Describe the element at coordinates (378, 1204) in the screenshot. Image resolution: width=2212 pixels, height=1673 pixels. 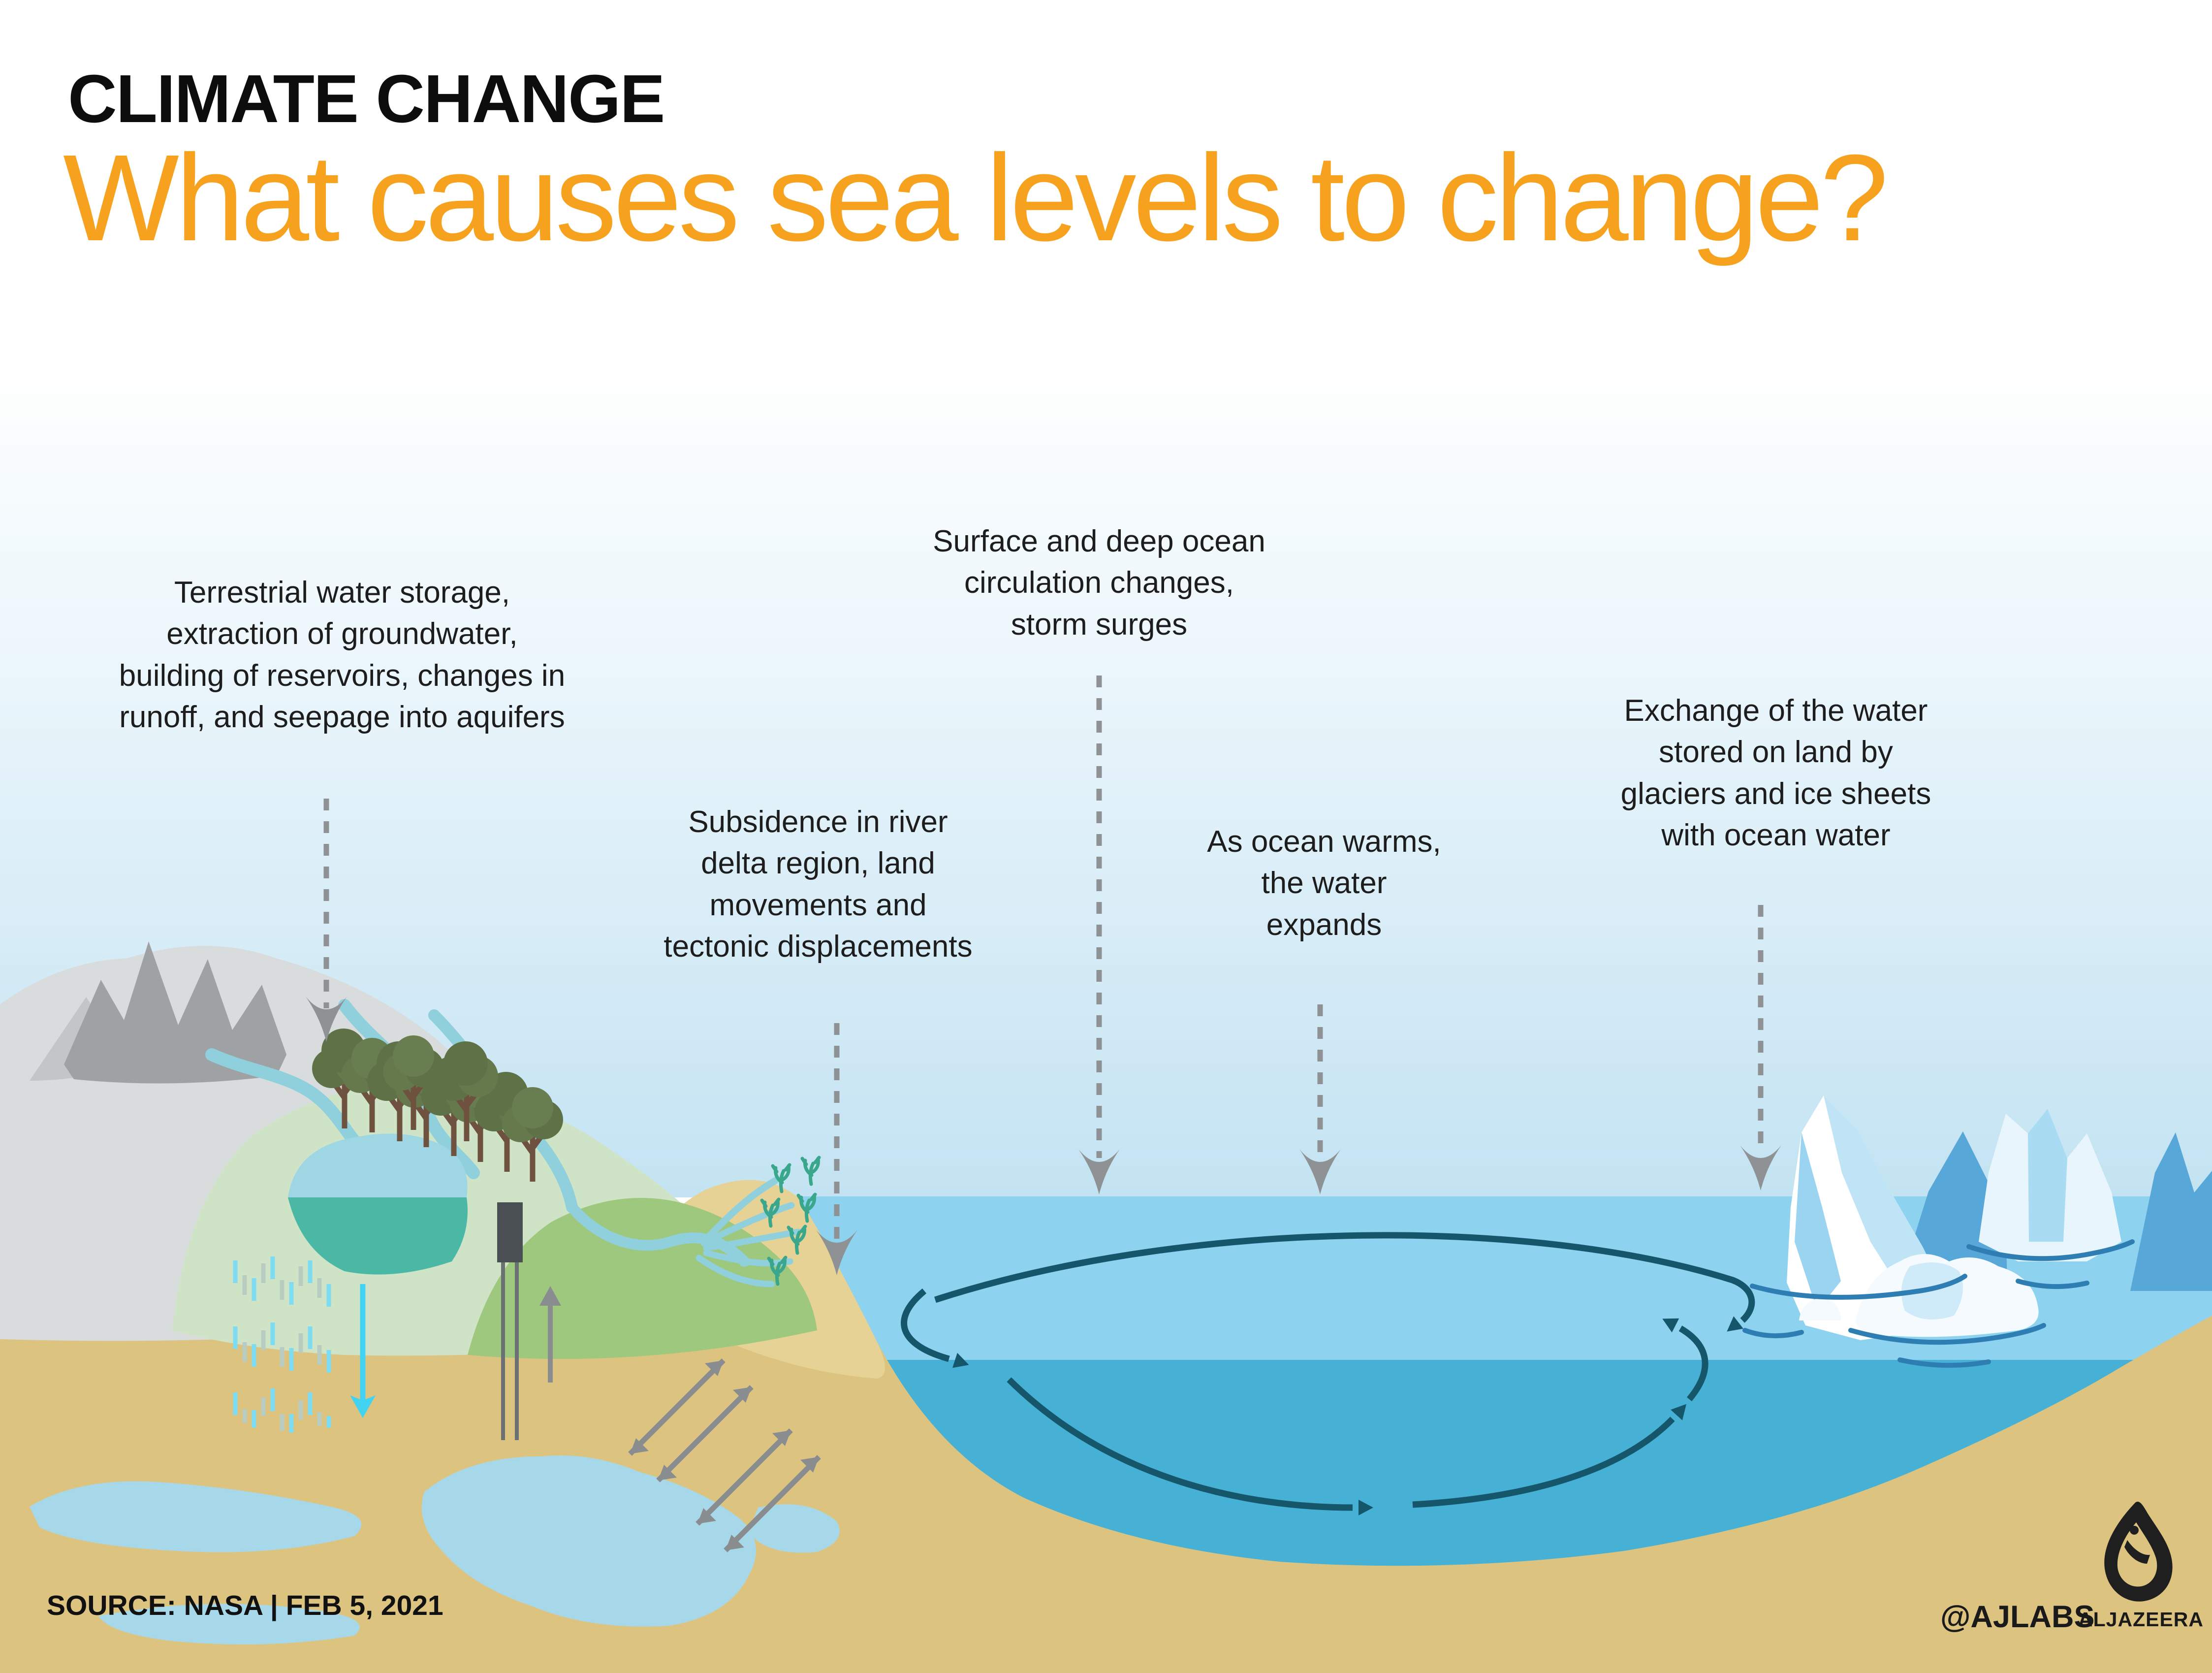
I see `reservoir` at that location.